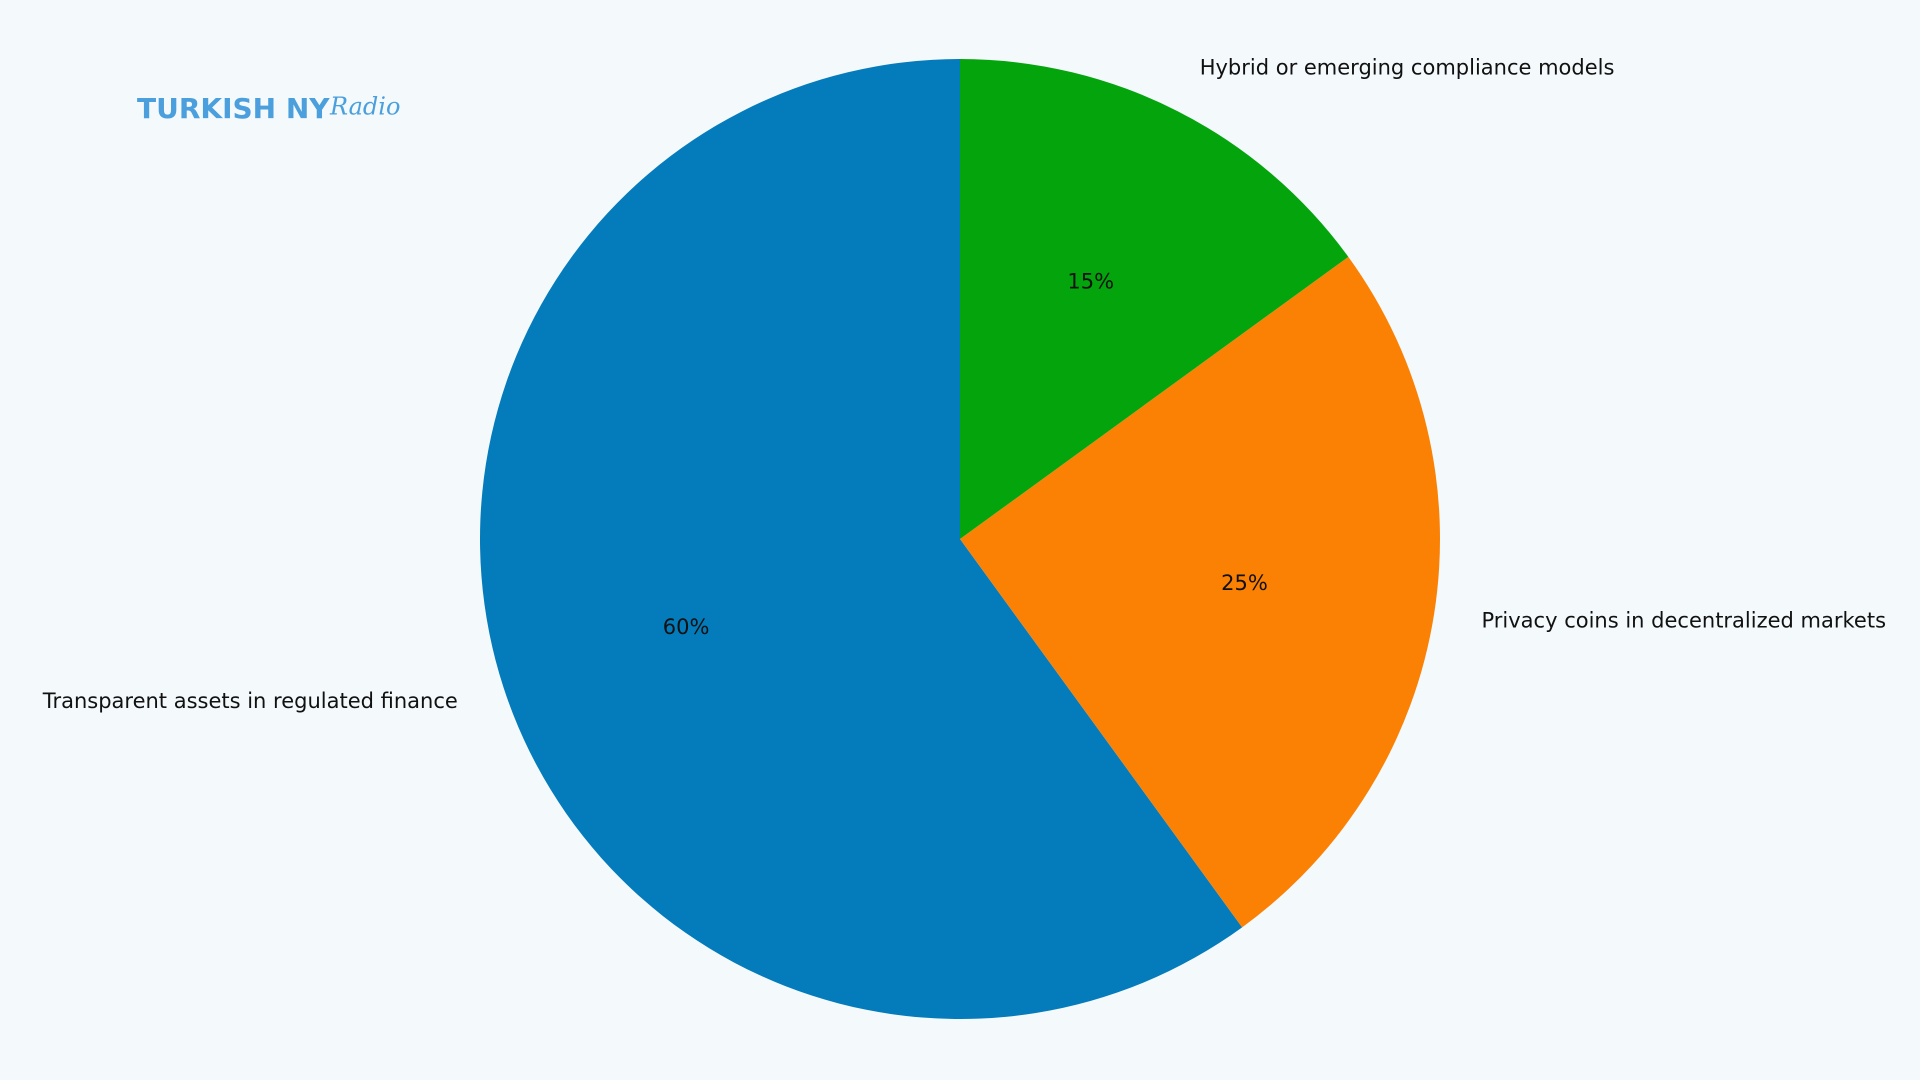 The image size is (1920, 1080). What do you see at coordinates (250, 701) in the screenshot?
I see `slice-label: Transparent assets in regulated finance` at bounding box center [250, 701].